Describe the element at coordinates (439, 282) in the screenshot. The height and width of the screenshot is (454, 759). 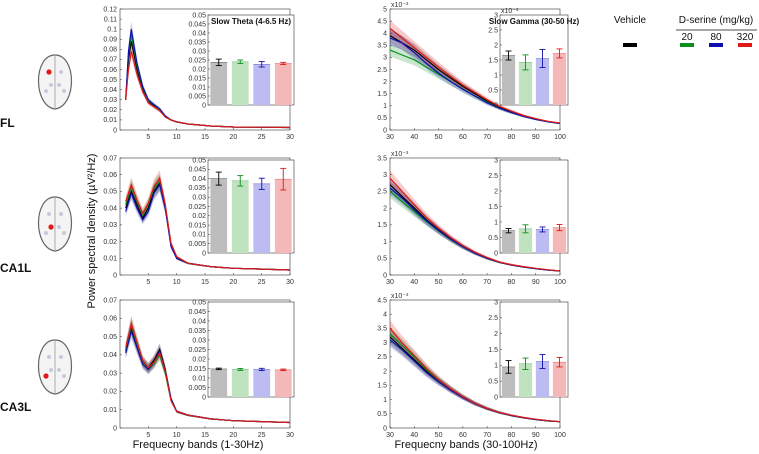
I see `x-tick-label: 50` at that location.